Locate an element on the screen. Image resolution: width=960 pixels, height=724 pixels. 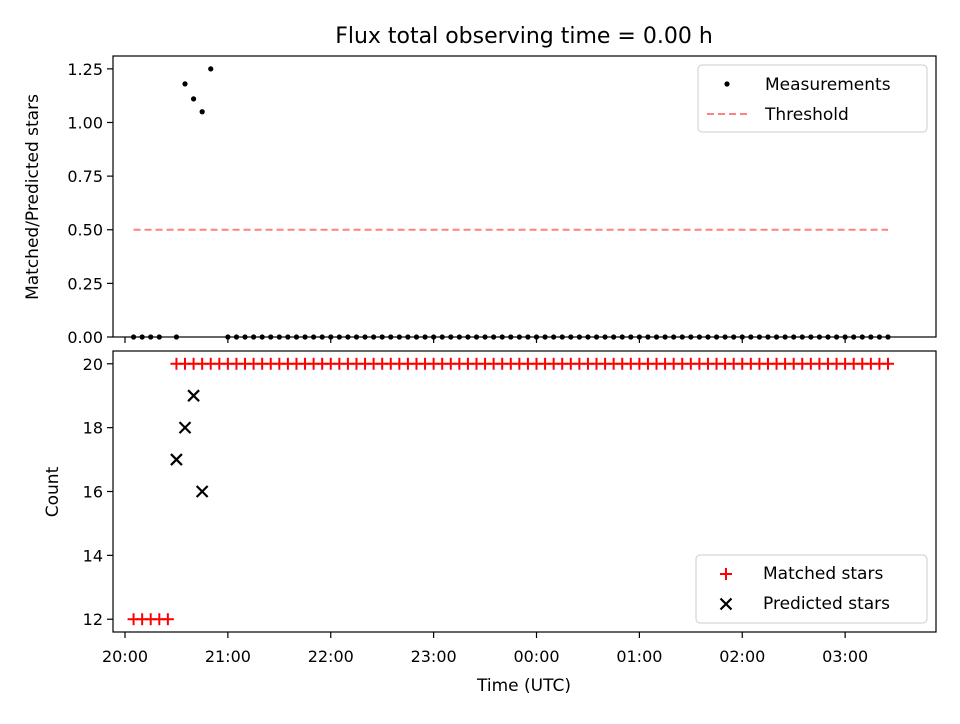
bottom-y-tick-label: 14 is located at coordinates (93, 555).